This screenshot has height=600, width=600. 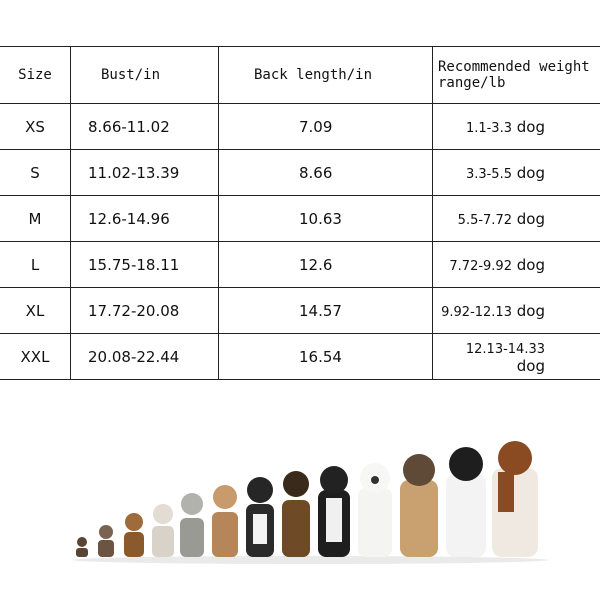 I want to click on weight-range: 9.92-12.13, so click(x=476, y=312).